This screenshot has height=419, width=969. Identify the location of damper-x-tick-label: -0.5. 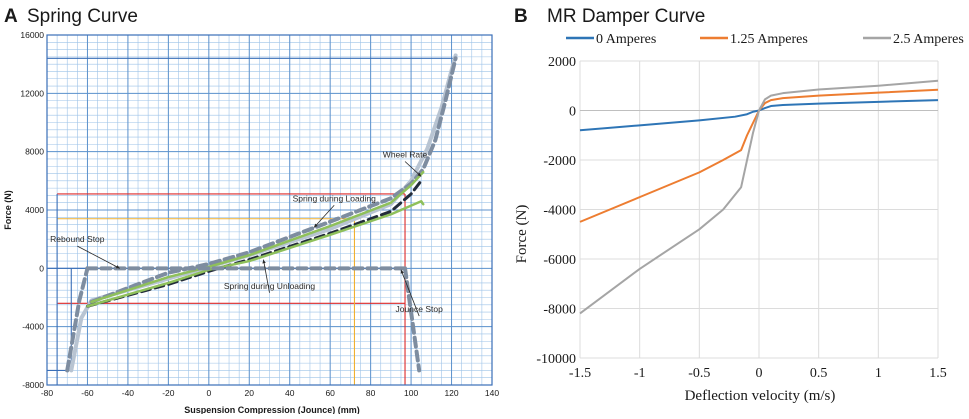
(699, 373).